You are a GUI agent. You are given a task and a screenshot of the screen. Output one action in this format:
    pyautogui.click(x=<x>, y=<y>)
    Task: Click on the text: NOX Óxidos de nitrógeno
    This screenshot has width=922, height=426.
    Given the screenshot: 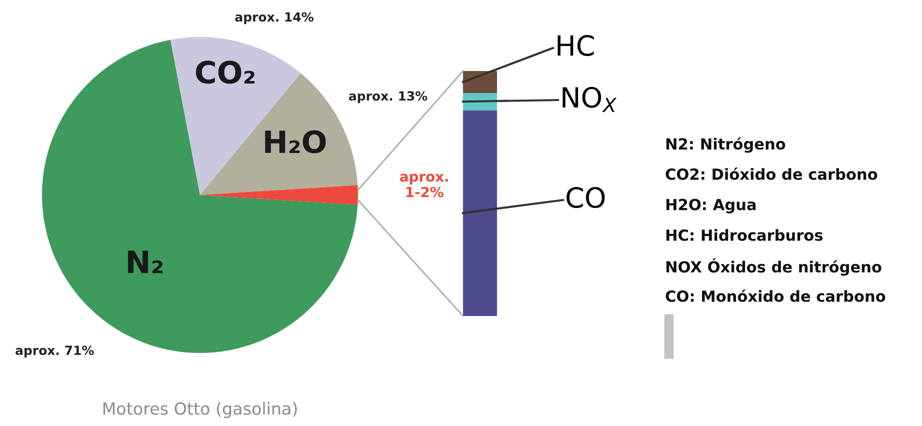 What is the action you would take?
    pyautogui.click(x=774, y=267)
    